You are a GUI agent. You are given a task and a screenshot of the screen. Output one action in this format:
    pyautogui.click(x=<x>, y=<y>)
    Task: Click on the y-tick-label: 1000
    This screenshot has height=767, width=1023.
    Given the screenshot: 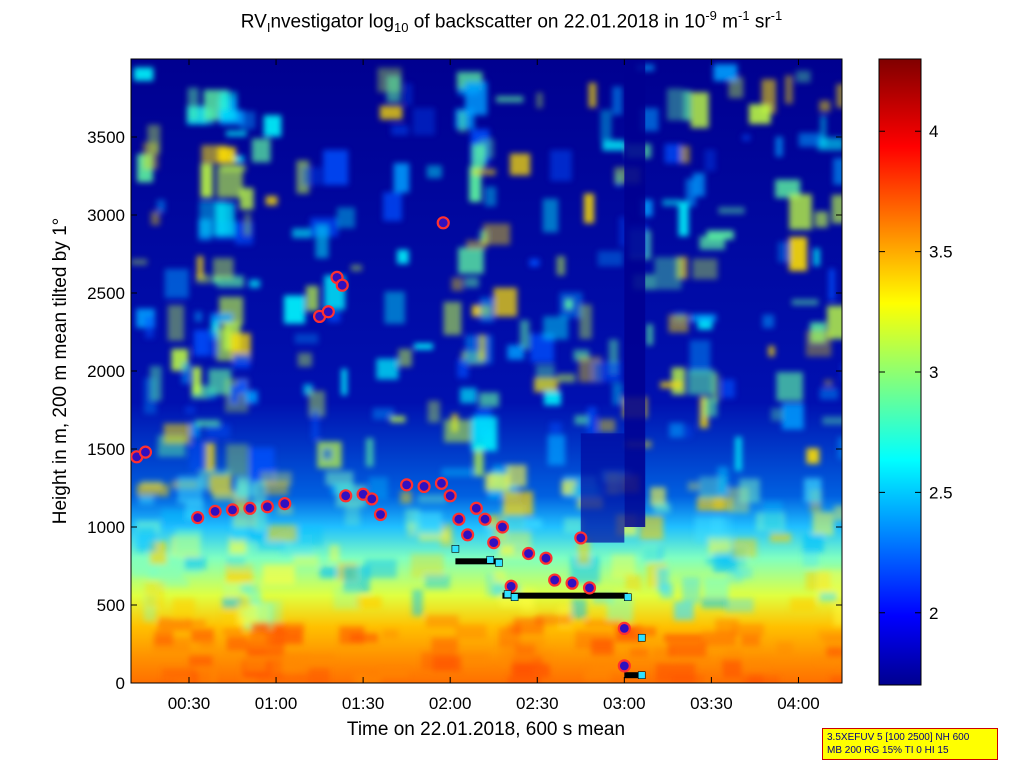 What is the action you would take?
    pyautogui.click(x=106, y=527)
    